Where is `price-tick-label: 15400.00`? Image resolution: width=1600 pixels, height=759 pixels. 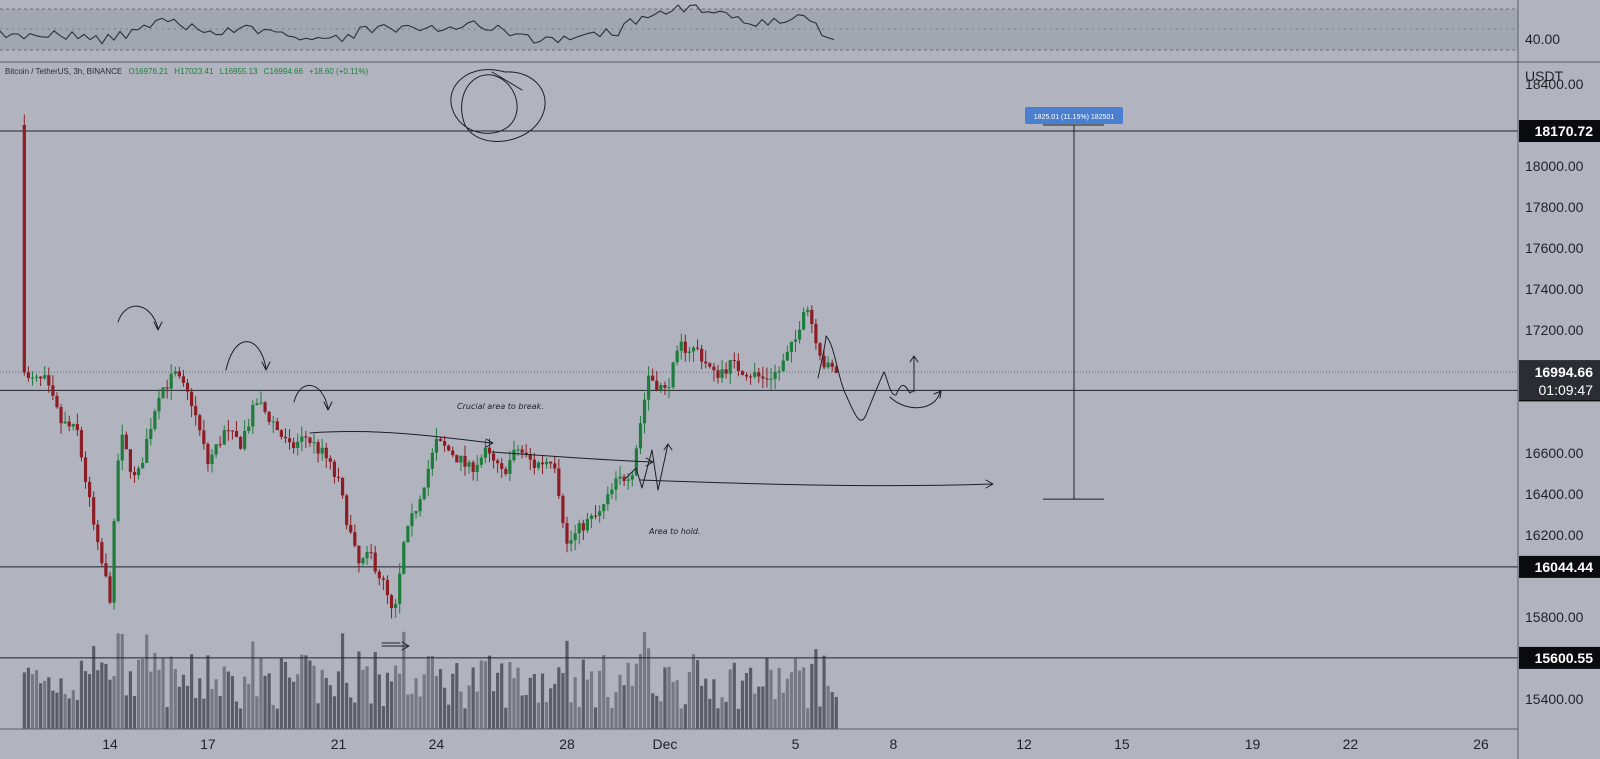 price-tick-label: 15400.00 is located at coordinates (1554, 699).